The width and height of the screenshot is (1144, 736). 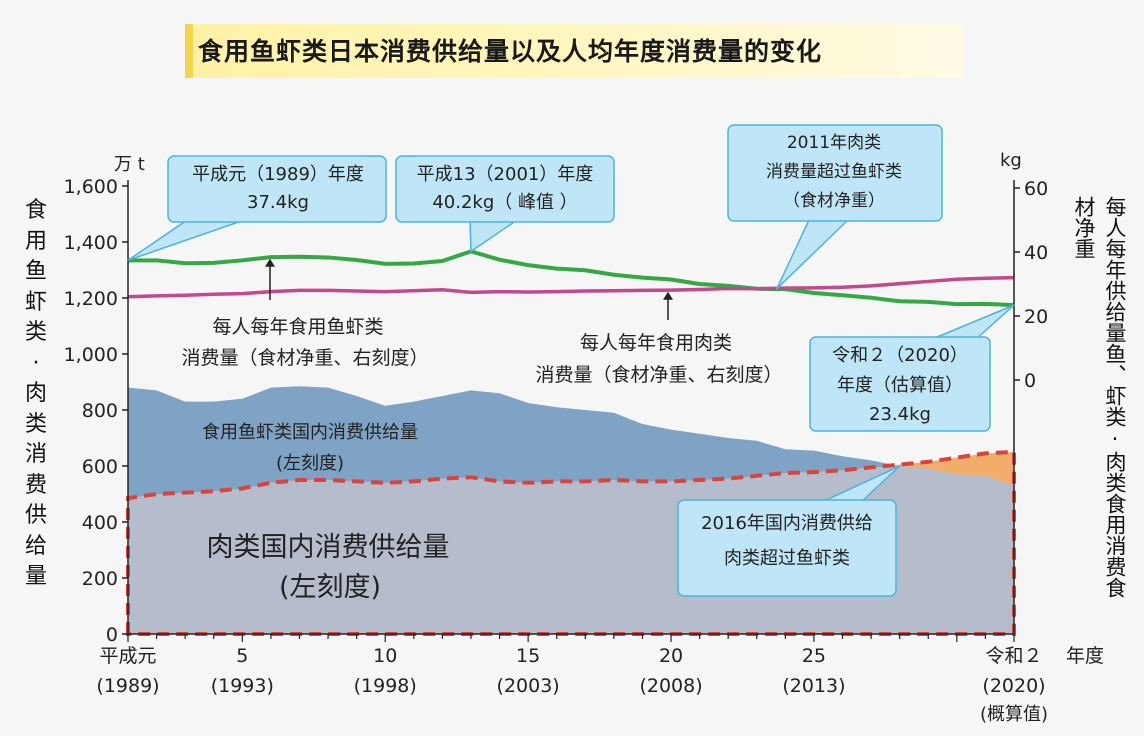 I want to click on callout-2011, so click(x=835, y=207).